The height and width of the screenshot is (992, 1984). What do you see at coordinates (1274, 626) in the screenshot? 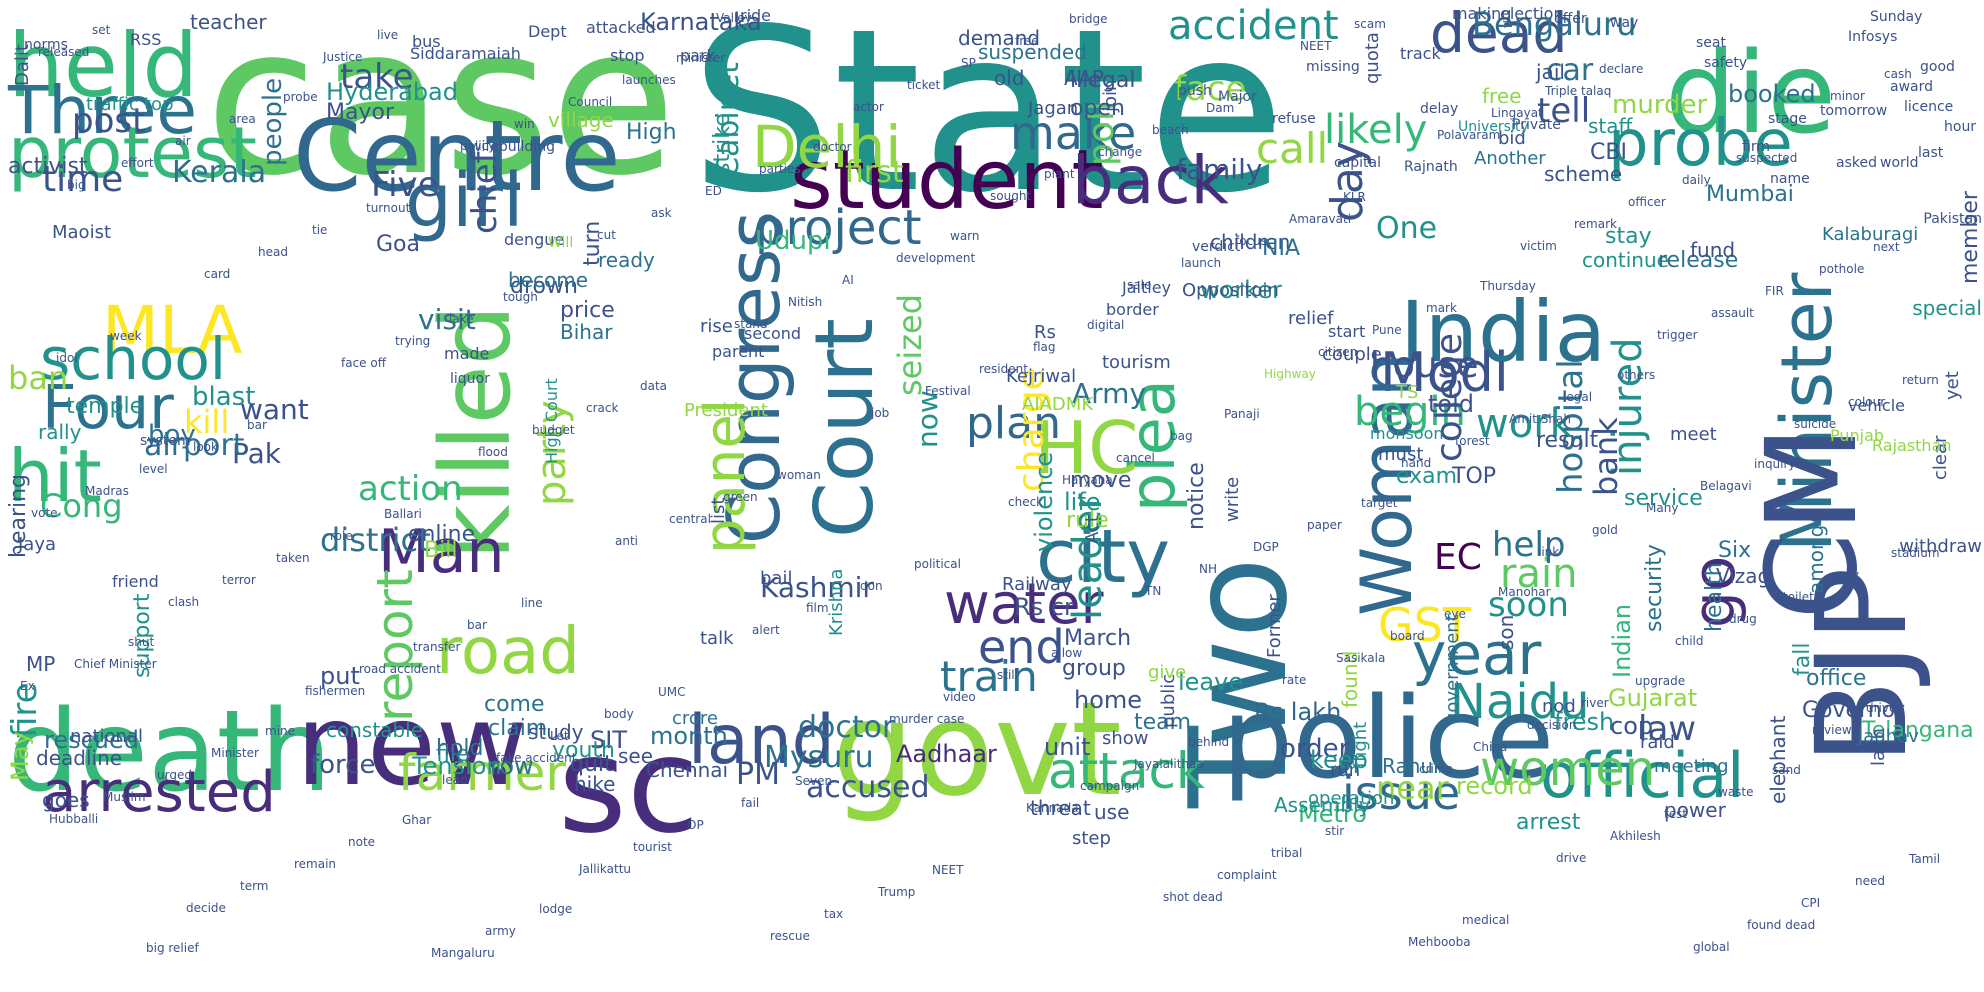
I see `cloud-word-former: Former` at bounding box center [1274, 626].